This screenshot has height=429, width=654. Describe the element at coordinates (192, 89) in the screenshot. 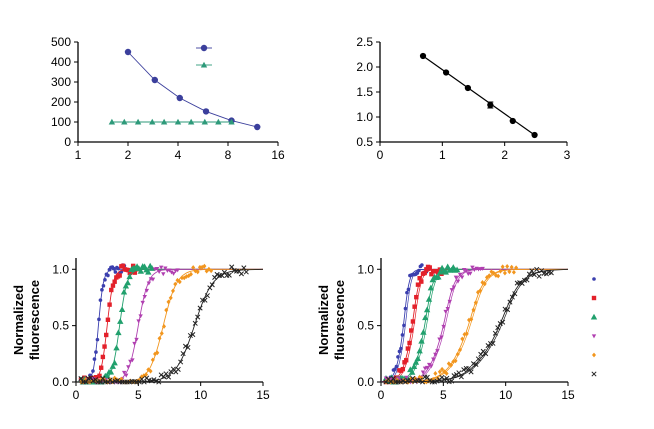

I see `panel-a-series-line` at that location.